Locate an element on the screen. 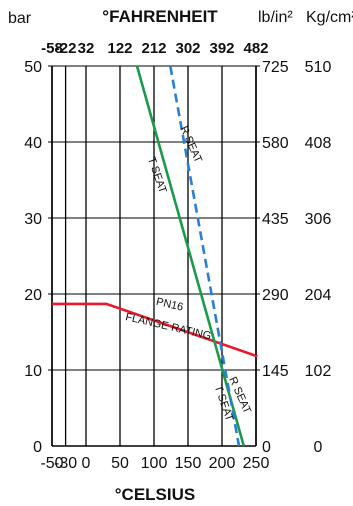 The image size is (353, 506). x-tick-label-fahrenheit: 122 is located at coordinates (119, 48).